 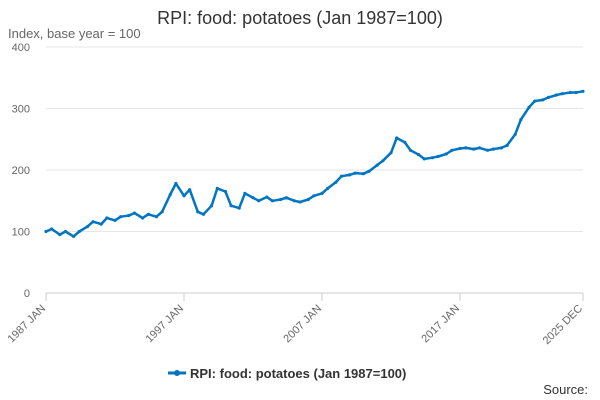 I want to click on x-tick-label: 1997 JAN, so click(x=164, y=324).